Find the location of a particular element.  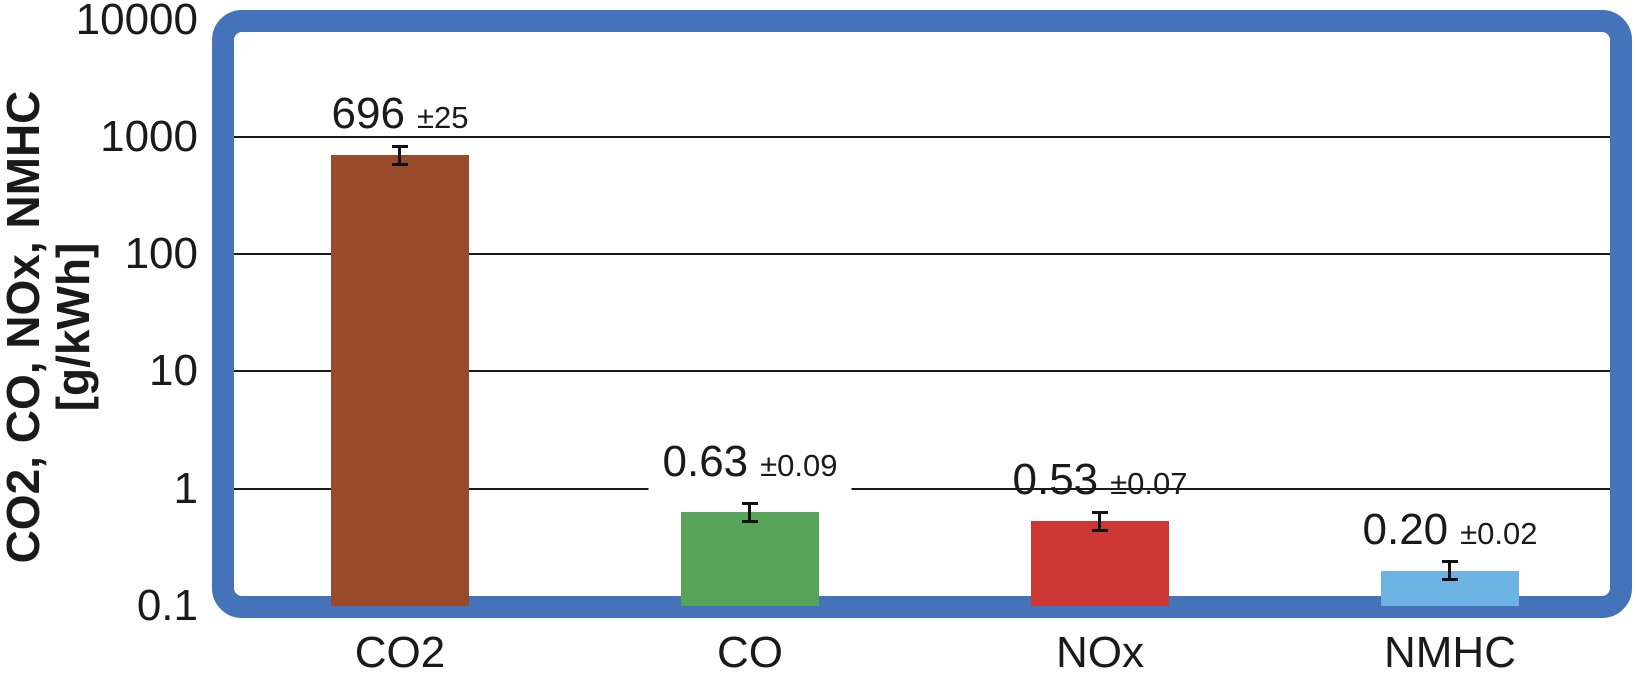

value-text: 0.53 is located at coordinates (1055, 480).